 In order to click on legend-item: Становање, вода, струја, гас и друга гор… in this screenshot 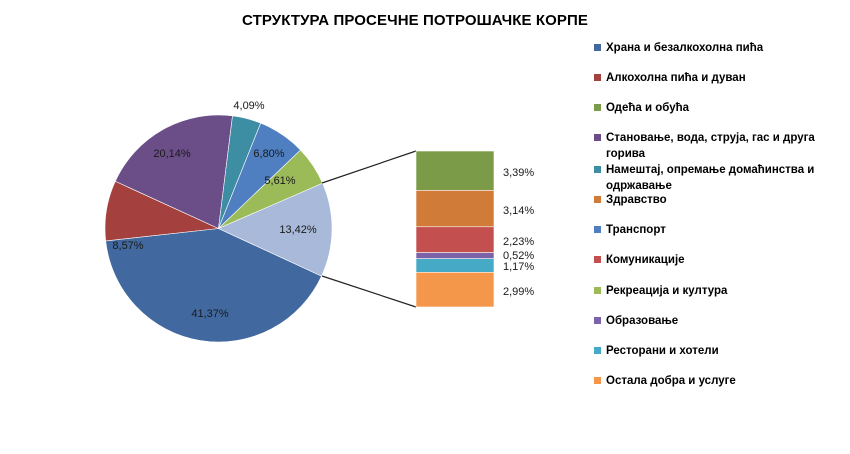, I will do `click(714, 146)`.